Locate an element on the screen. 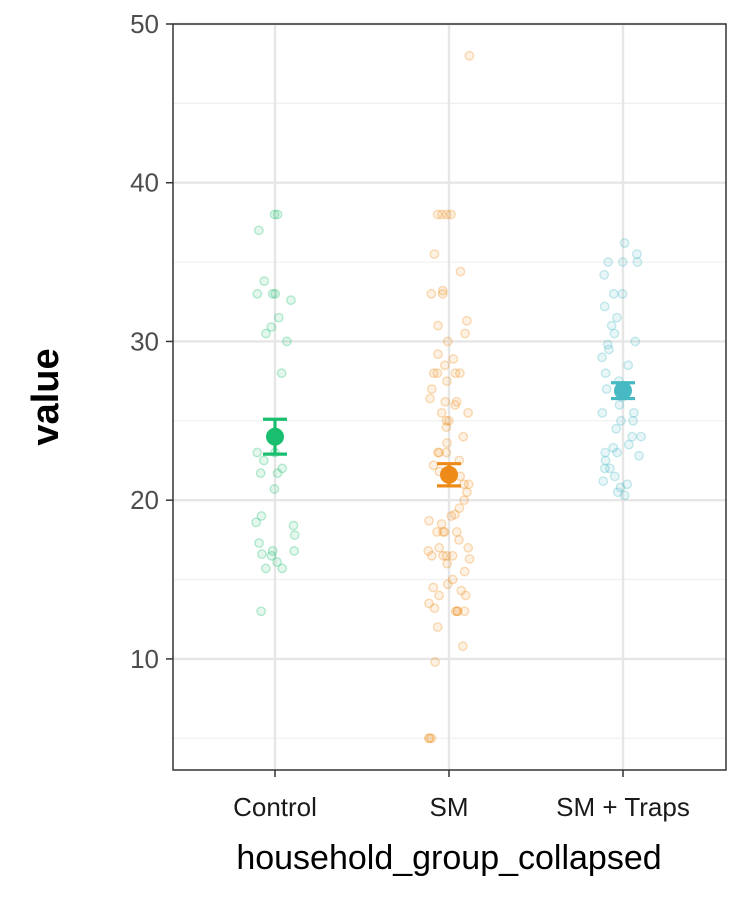 This screenshot has height=900, width=750. x-tick-label: Control is located at coordinates (275, 807).